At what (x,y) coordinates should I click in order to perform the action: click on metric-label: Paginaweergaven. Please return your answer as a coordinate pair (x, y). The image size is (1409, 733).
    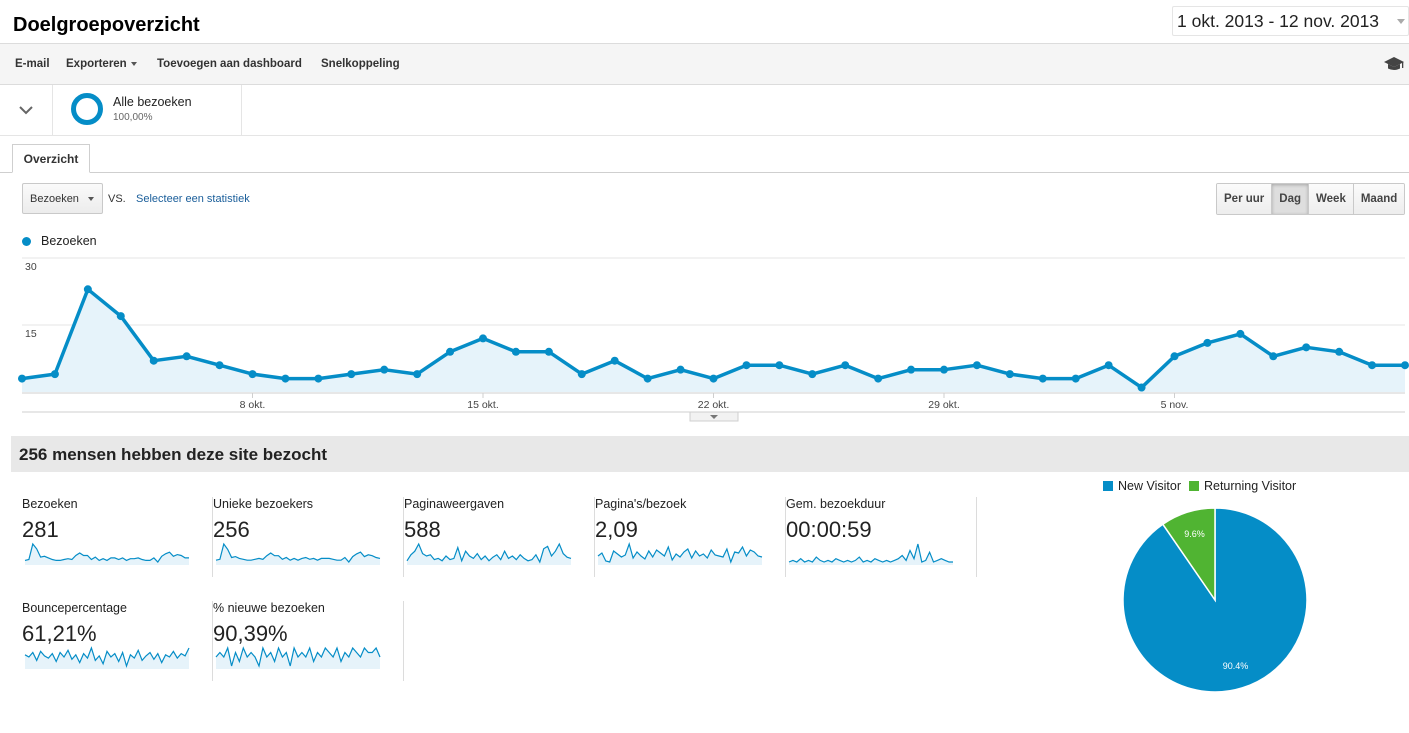
    Looking at the image, I should click on (454, 504).